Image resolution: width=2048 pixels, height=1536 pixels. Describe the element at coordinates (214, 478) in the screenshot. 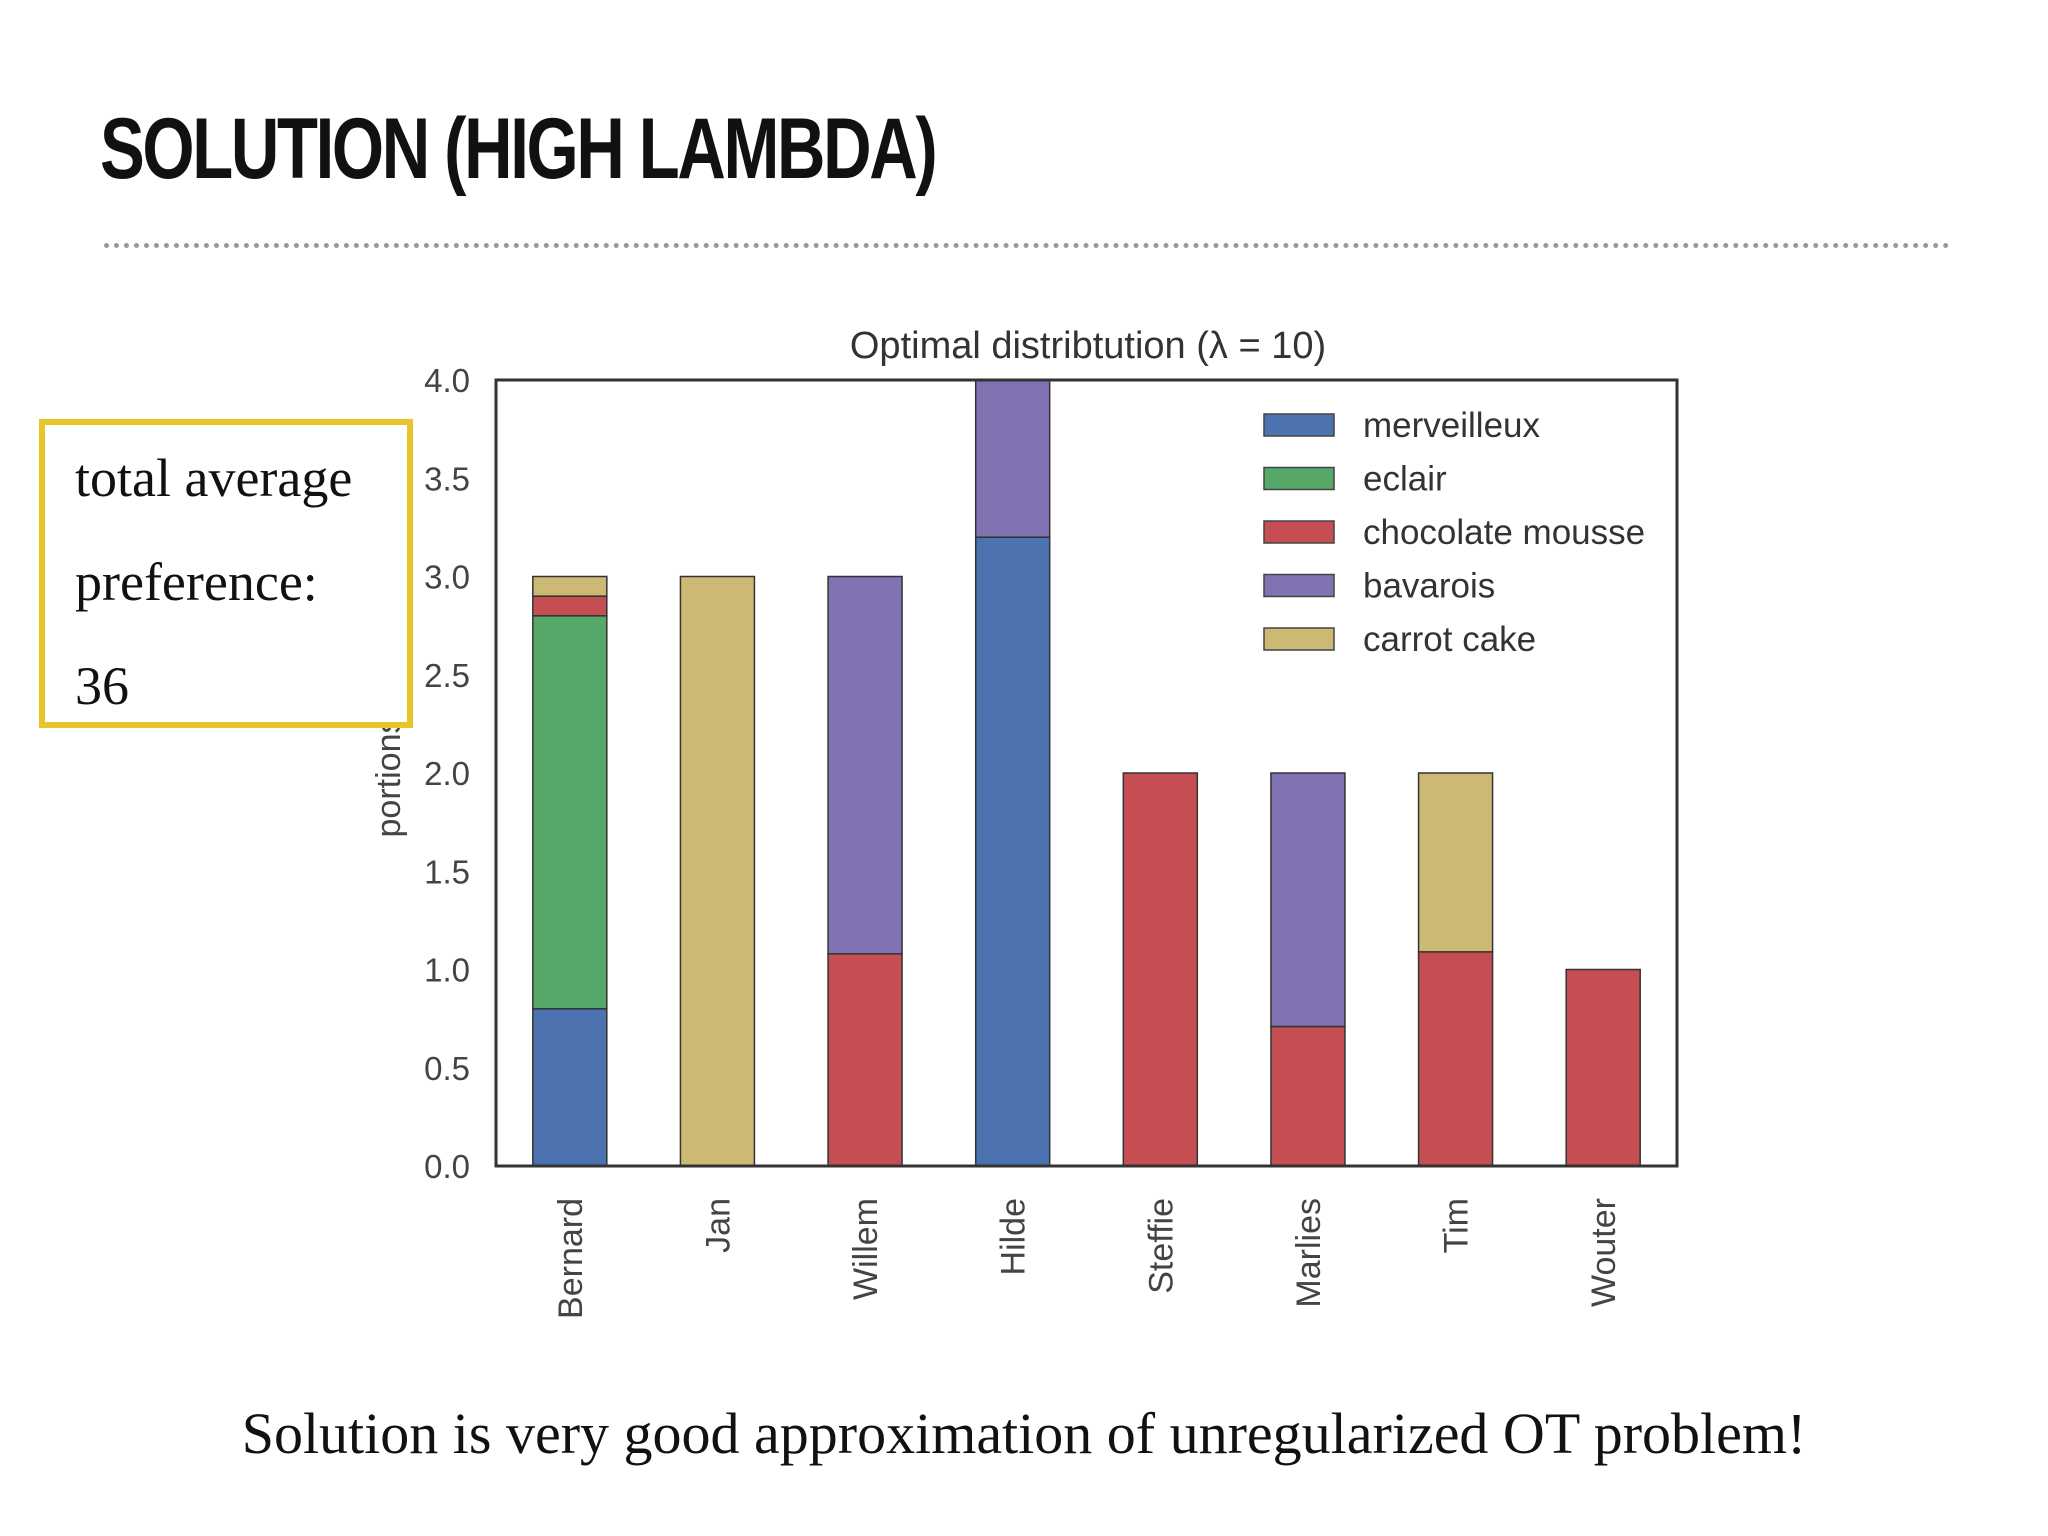

I see `callout-line-1: total average` at that location.